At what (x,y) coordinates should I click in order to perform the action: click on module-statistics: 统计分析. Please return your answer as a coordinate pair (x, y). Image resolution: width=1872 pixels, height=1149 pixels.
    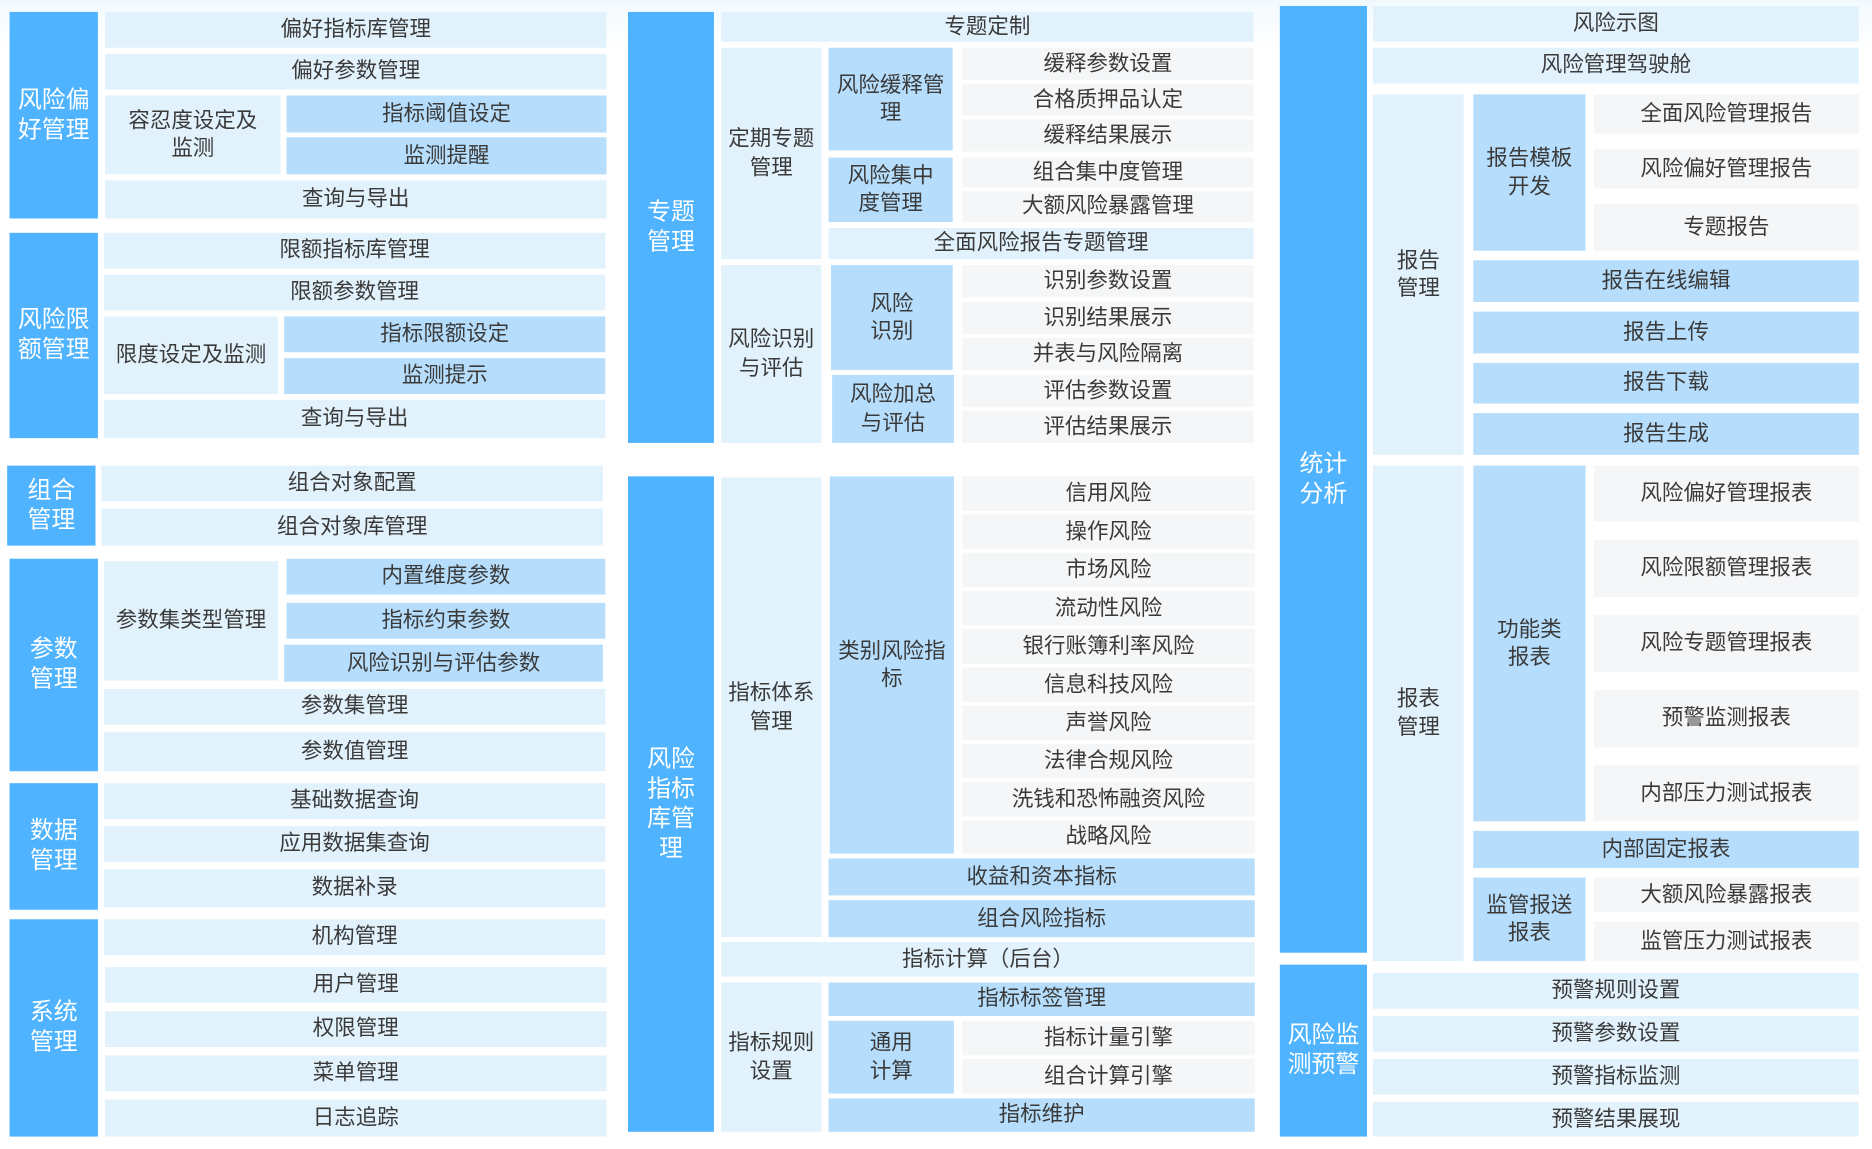
    Looking at the image, I should click on (1323, 479).